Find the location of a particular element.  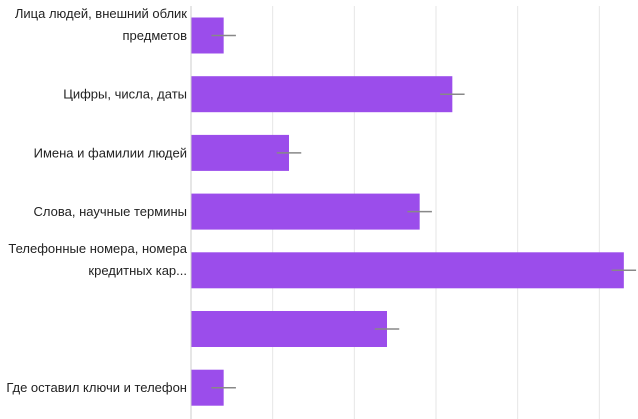

category-label: Имена и фамилии людей is located at coordinates (110, 152).